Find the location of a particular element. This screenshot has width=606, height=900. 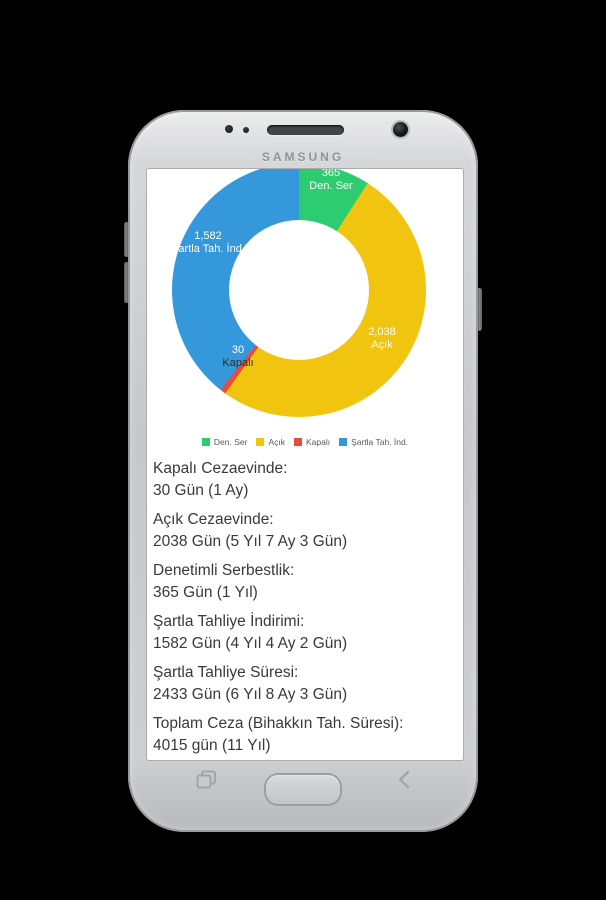

detail-label: Kapalı Cezaevinde: is located at coordinates (220, 468).